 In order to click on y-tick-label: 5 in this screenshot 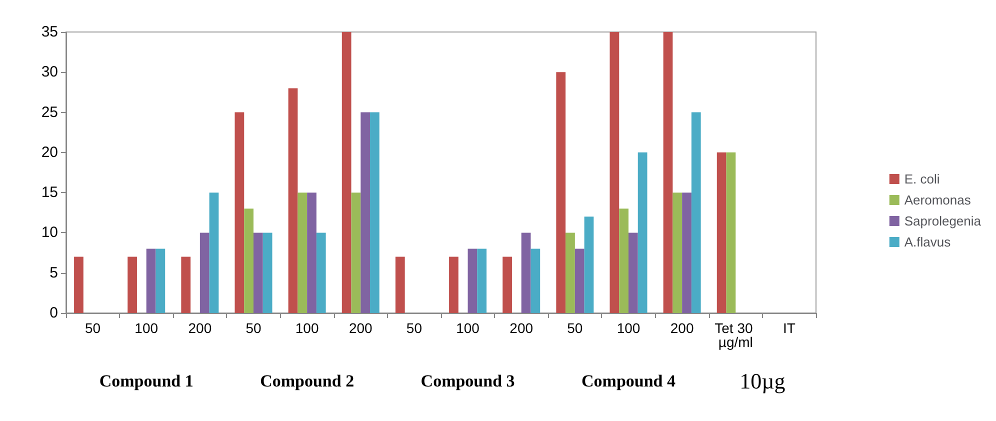, I will do `click(54, 273)`.